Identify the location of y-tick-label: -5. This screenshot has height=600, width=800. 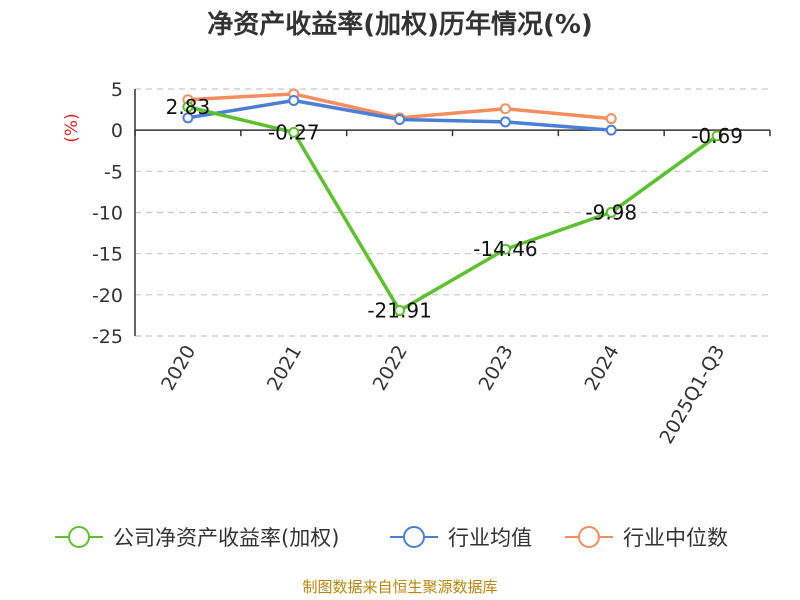
(113, 172).